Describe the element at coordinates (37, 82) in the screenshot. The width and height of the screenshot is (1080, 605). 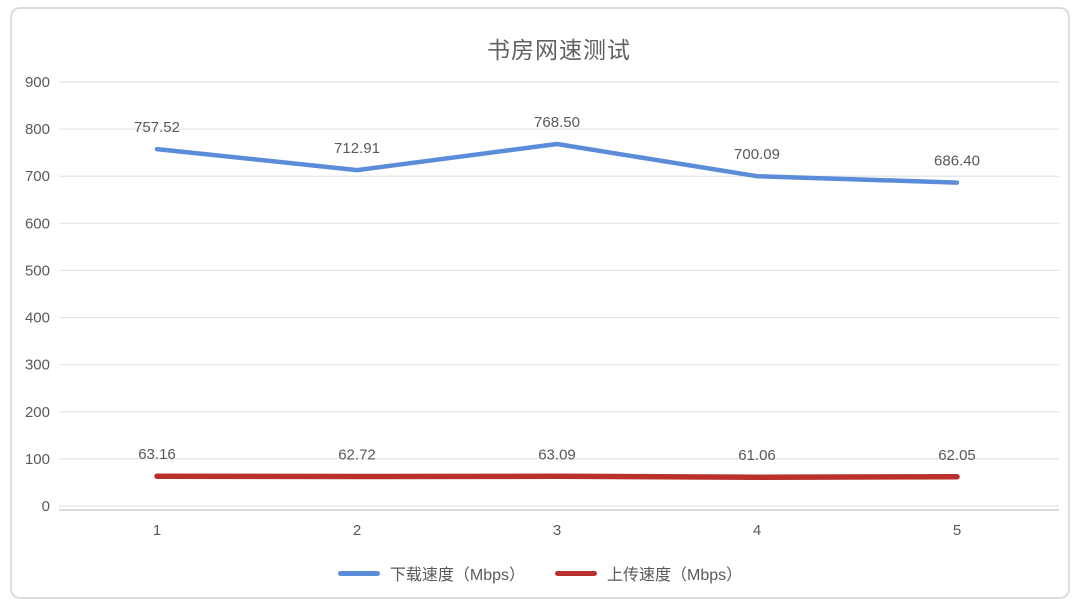
I see `y-axis-tick-label: 900` at that location.